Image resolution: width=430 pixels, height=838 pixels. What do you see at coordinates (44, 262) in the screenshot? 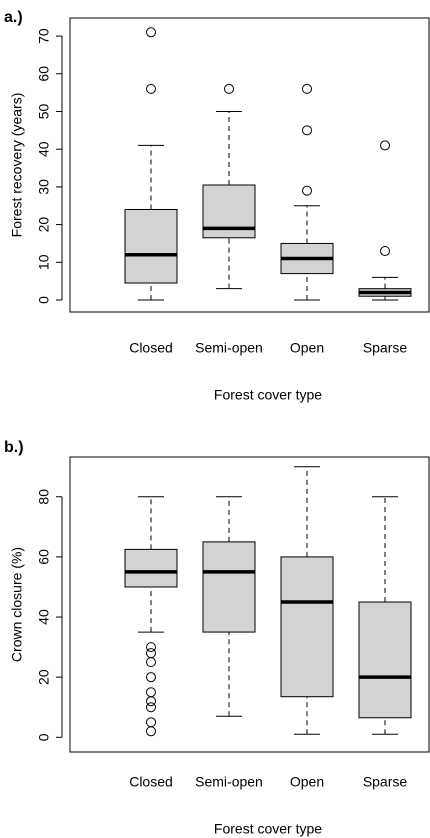
I see `y-tick-label: 10` at bounding box center [44, 262].